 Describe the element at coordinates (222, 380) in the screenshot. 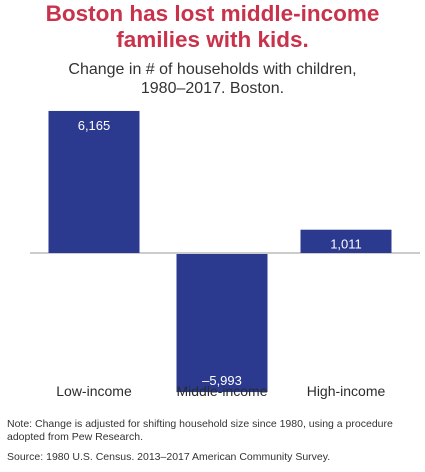

I see `bar-value-label: –5,993` at that location.